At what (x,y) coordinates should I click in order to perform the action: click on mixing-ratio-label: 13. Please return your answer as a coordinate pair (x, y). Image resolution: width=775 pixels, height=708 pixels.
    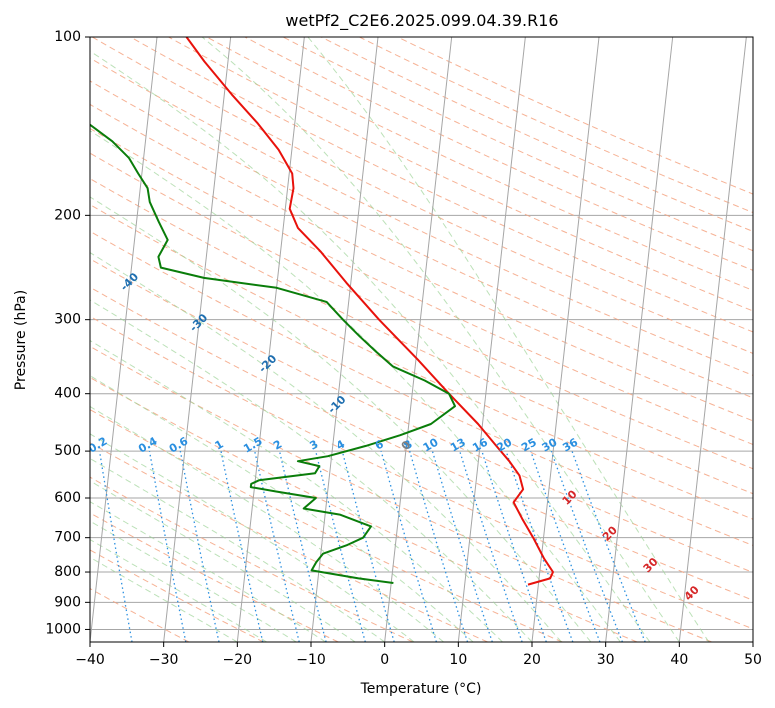
    Looking at the image, I should click on (458, 445).